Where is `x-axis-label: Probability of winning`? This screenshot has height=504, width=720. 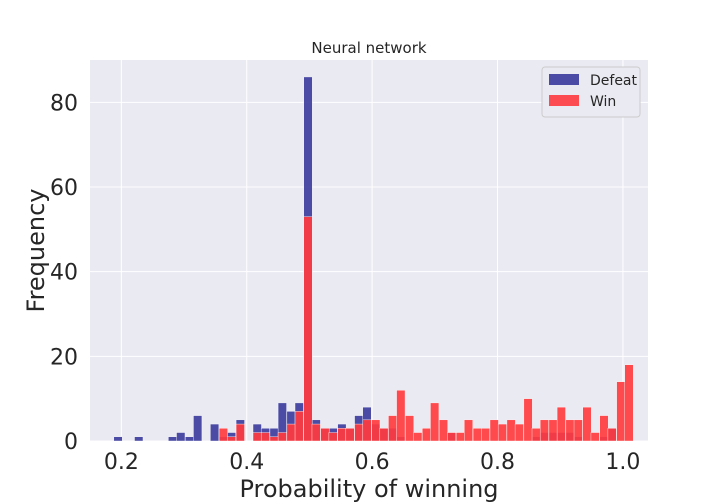 x-axis-label: Probability of winning is located at coordinates (368, 489).